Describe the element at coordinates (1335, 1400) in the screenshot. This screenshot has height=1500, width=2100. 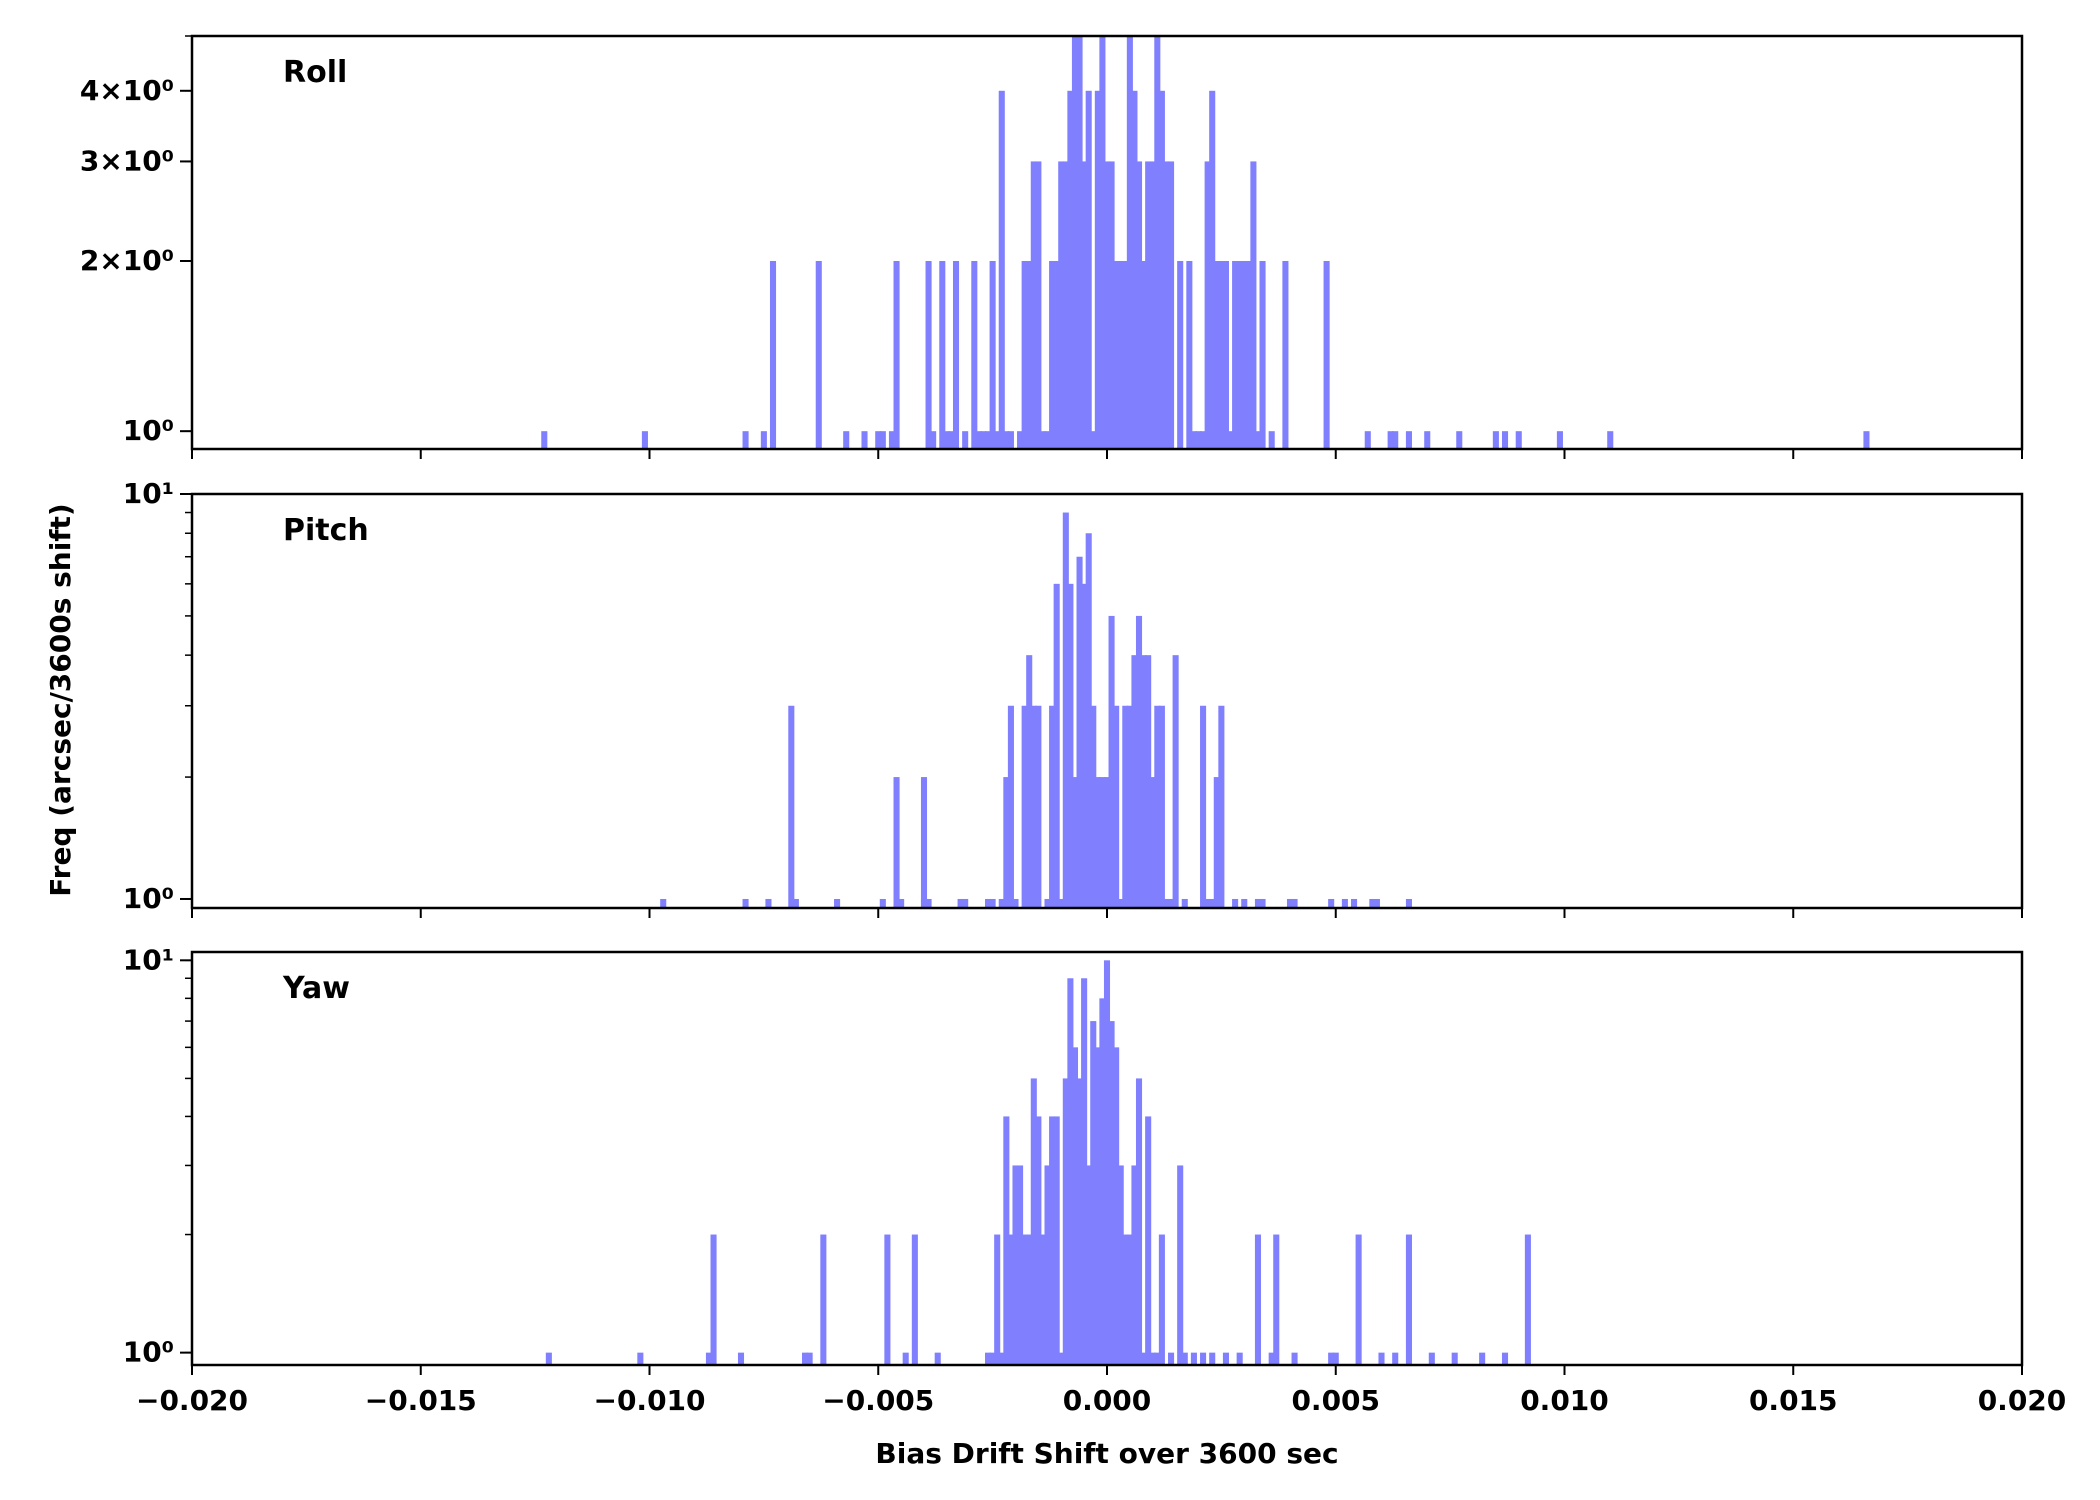
I see `x-tick-label: 0.005` at that location.